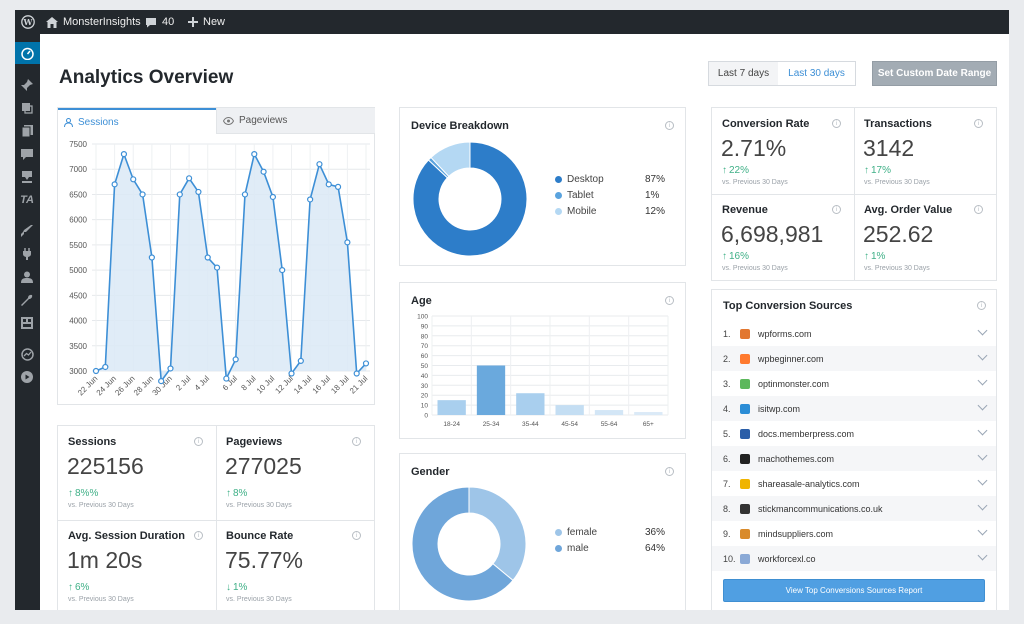  I want to click on y-tick-label: 4500, so click(78, 295).